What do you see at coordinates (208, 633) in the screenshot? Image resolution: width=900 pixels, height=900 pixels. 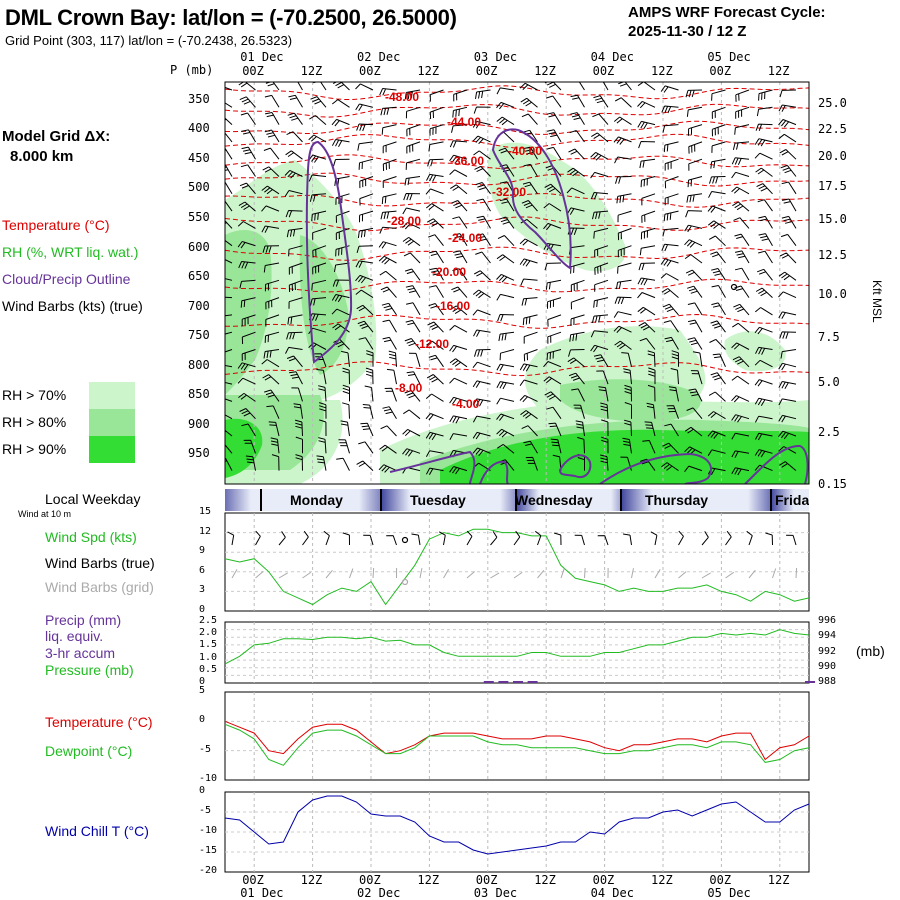 I see `precip-tick-label: 2.0` at bounding box center [208, 633].